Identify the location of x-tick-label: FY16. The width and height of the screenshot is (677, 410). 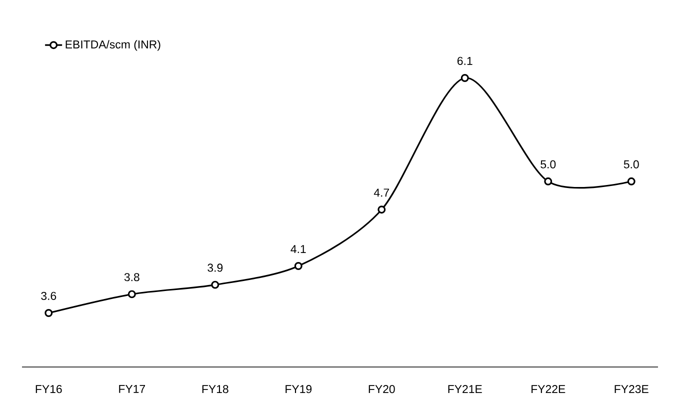
(49, 389).